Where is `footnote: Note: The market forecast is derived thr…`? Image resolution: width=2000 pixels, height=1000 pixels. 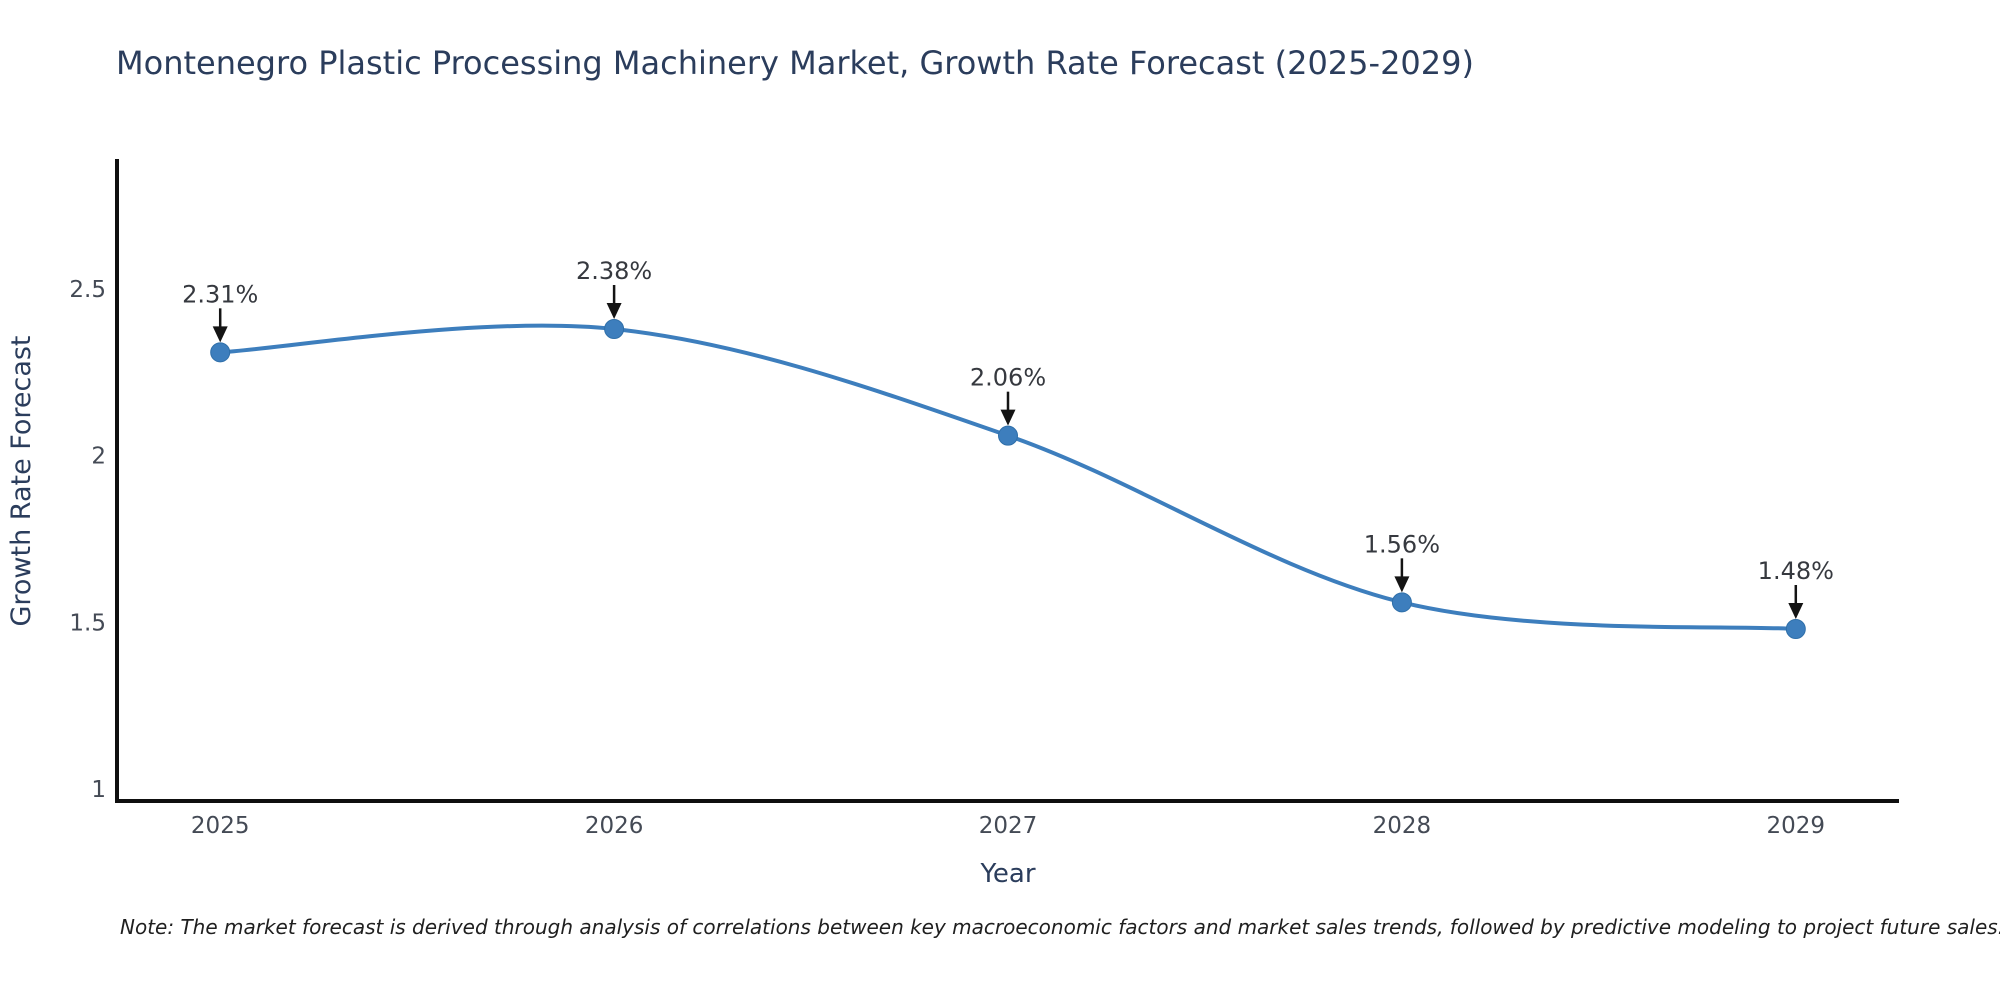
footnote: Note: The market forecast is derived thr… is located at coordinates (1060, 927).